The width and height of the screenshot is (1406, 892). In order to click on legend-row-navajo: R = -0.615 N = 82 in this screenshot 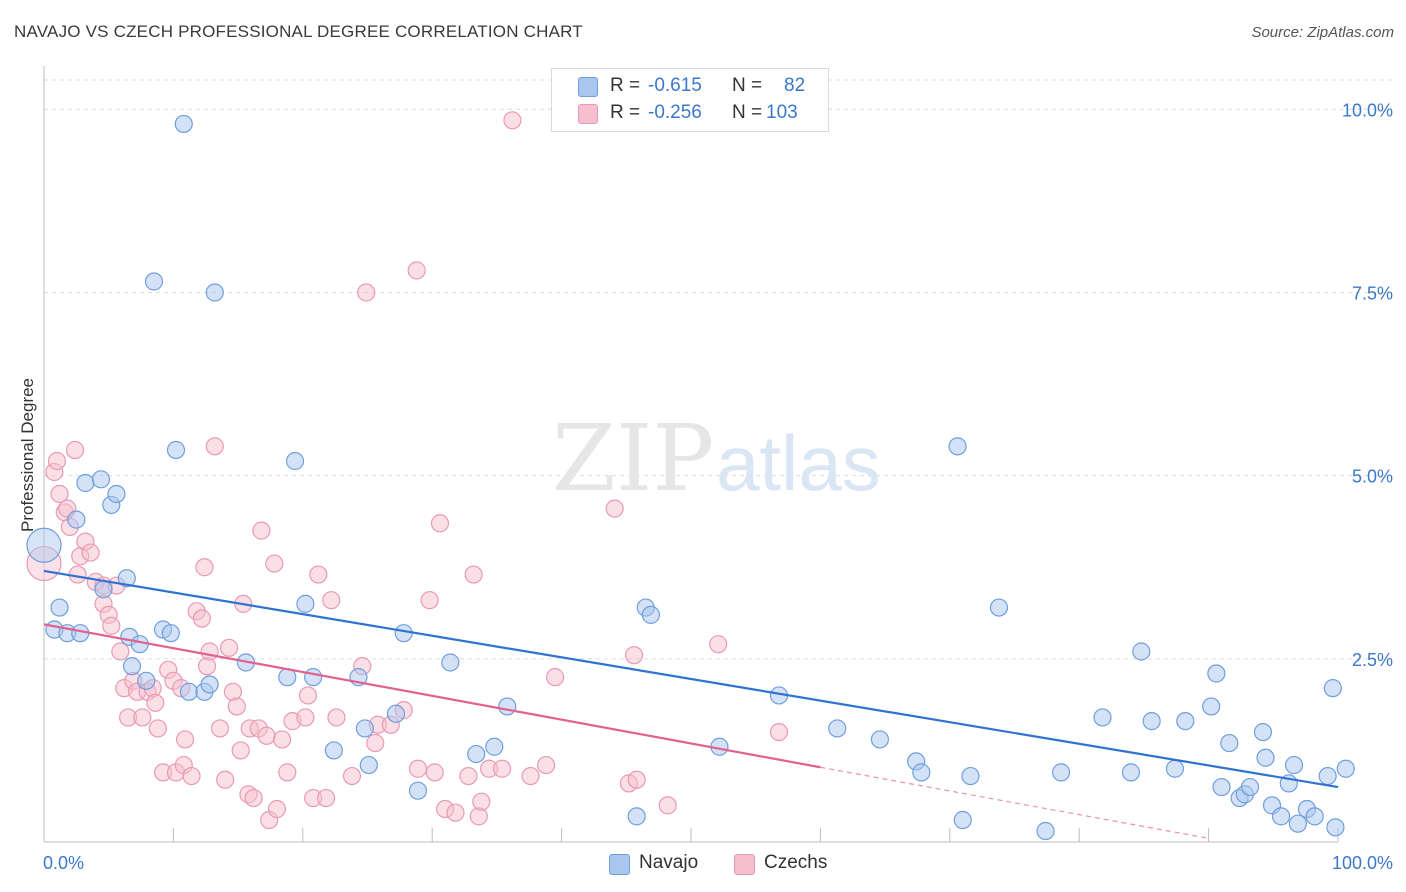, I will do `click(690, 86)`.